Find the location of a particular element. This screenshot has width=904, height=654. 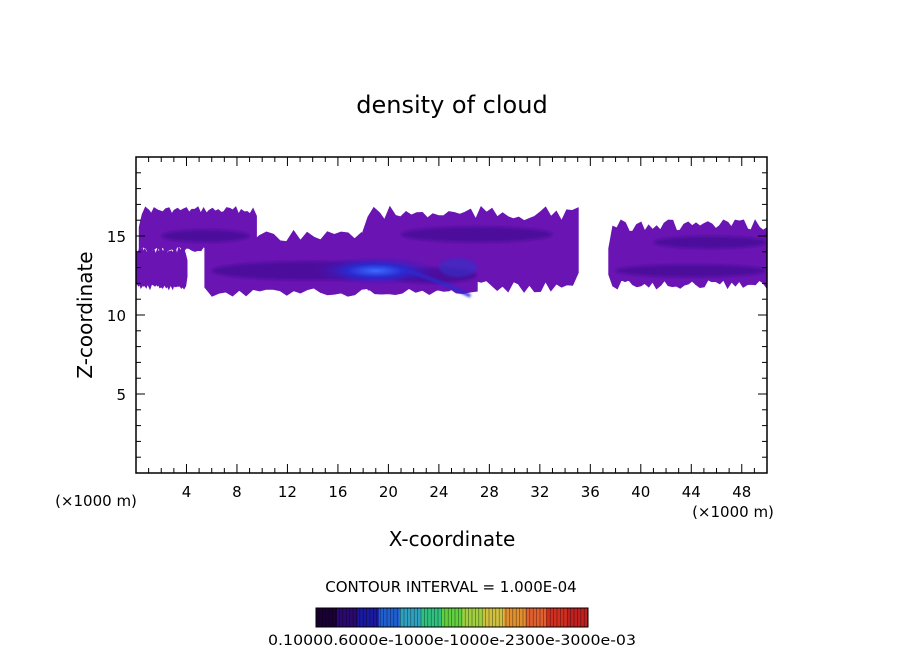

x-tick-label: 44 is located at coordinates (691, 492).